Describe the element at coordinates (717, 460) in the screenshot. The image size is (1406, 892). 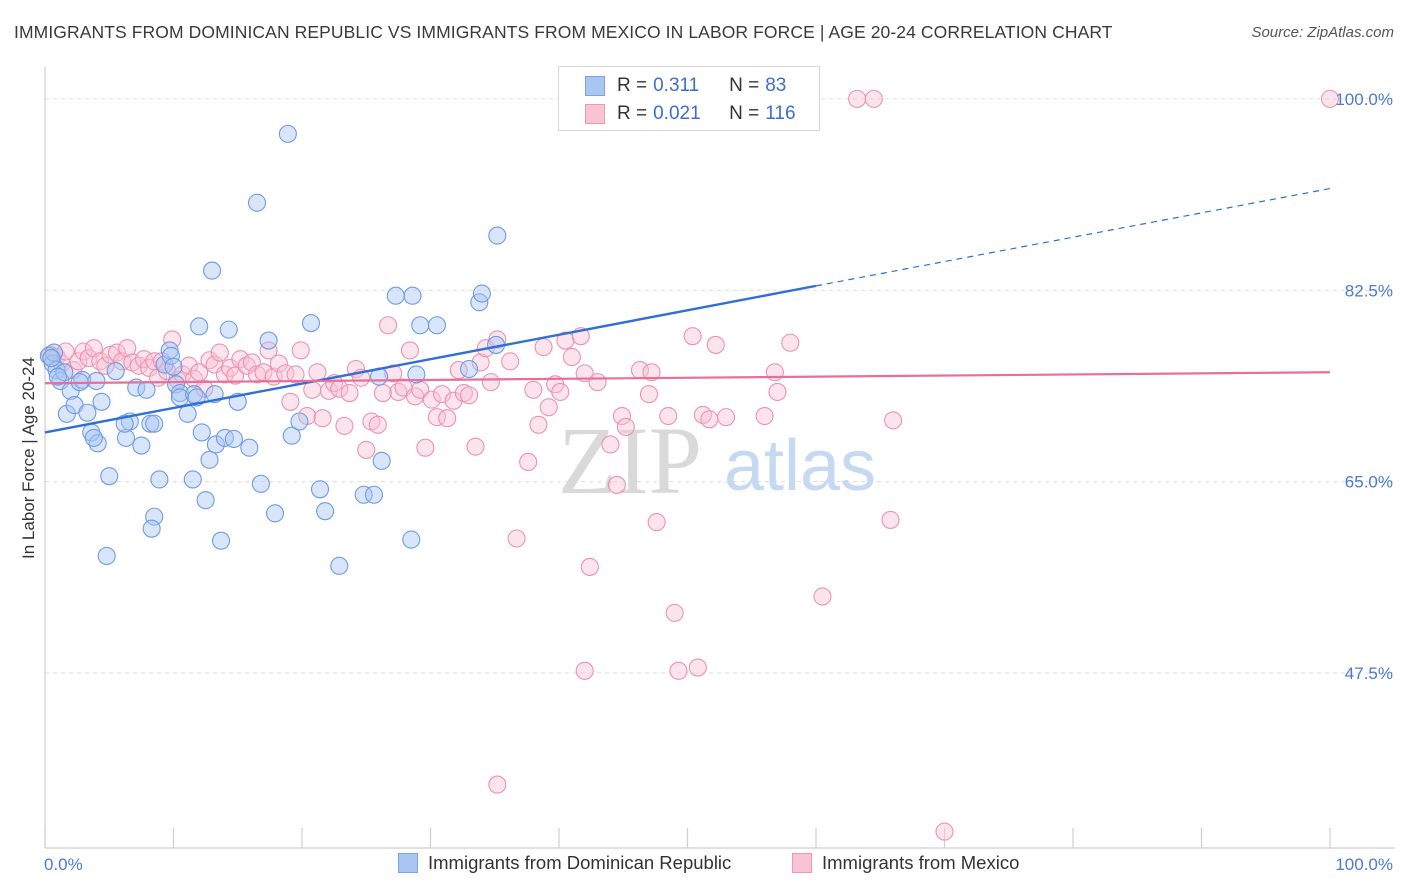
I see `watermark: ZIP atlas` at that location.